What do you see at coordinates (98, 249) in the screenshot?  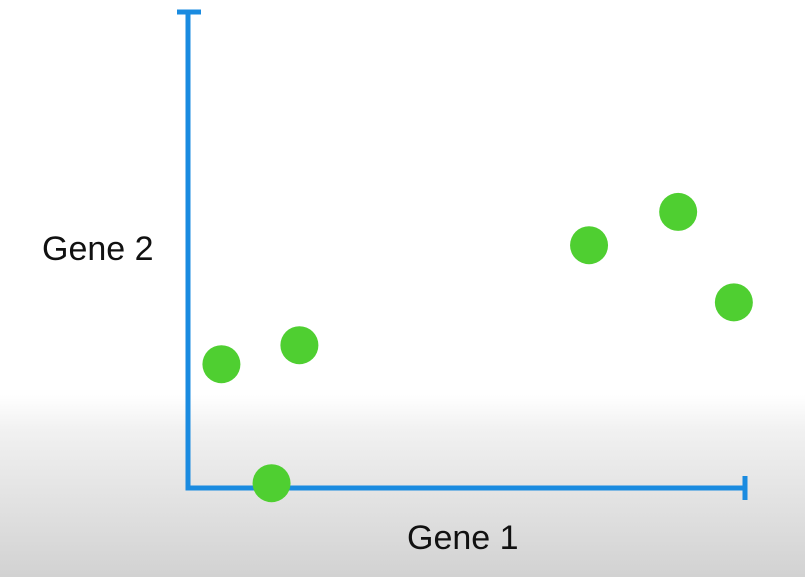 I see `y-axis-label: Gene 2` at bounding box center [98, 249].